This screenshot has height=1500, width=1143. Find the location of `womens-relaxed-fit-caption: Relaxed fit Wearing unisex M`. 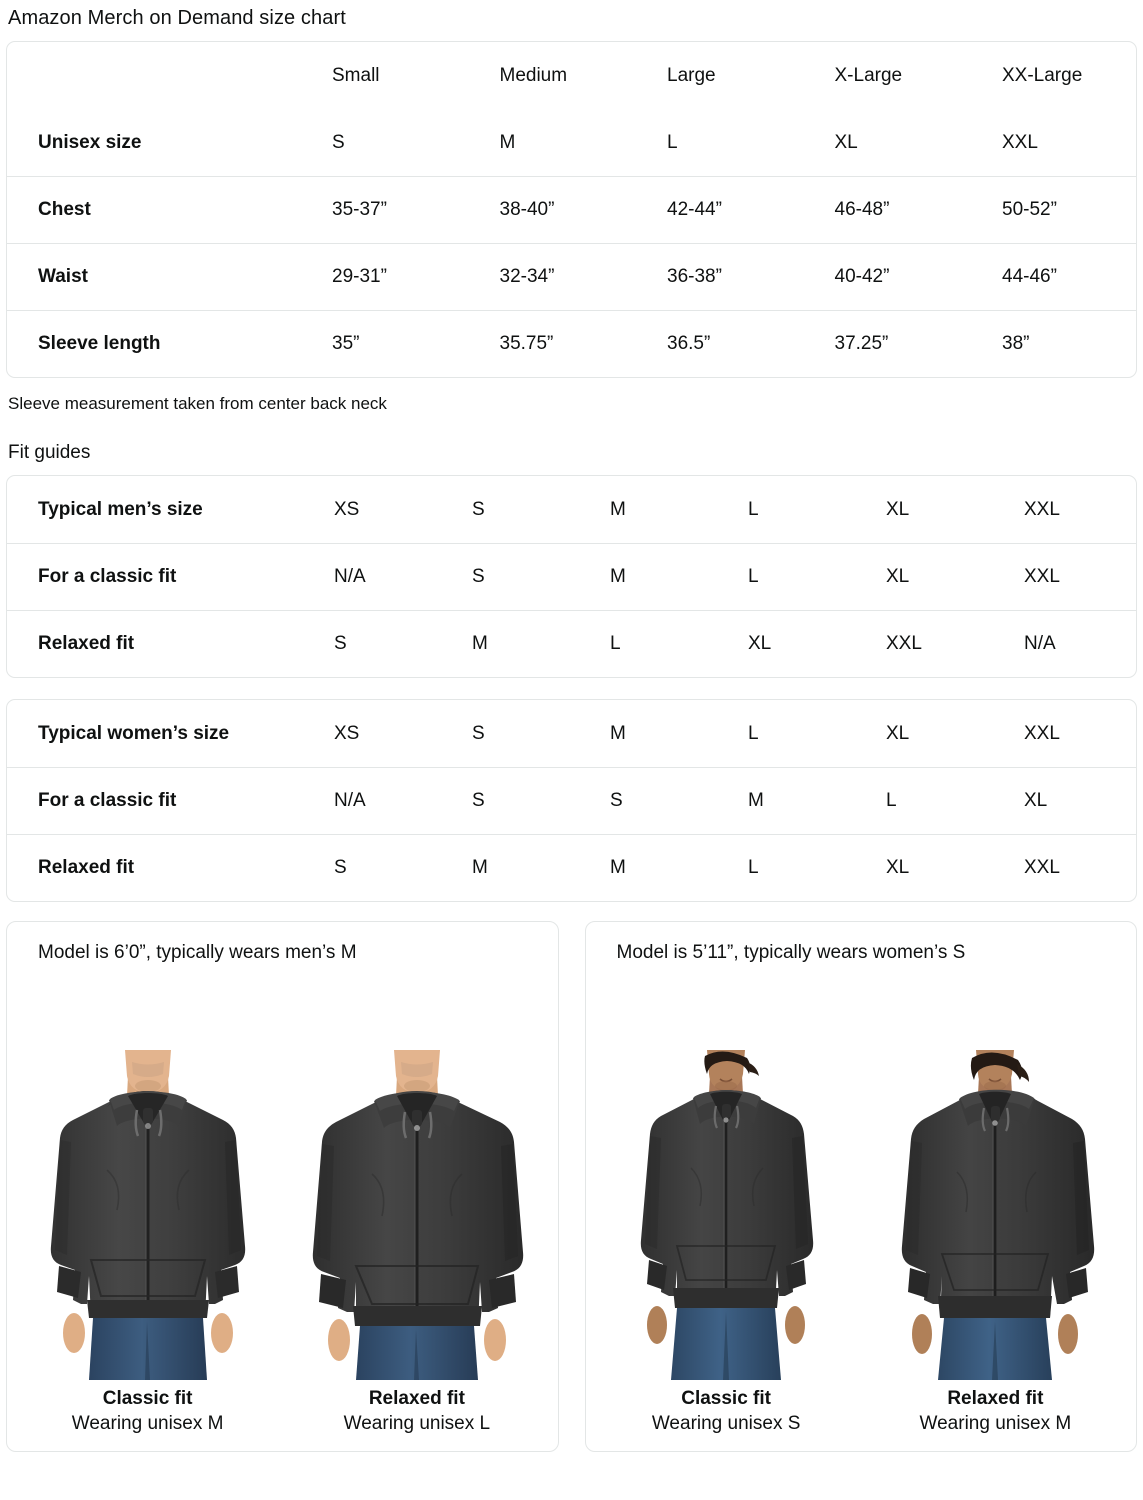

womens-relaxed-fit-caption: Relaxed fit Wearing unisex M is located at coordinates (996, 1415).